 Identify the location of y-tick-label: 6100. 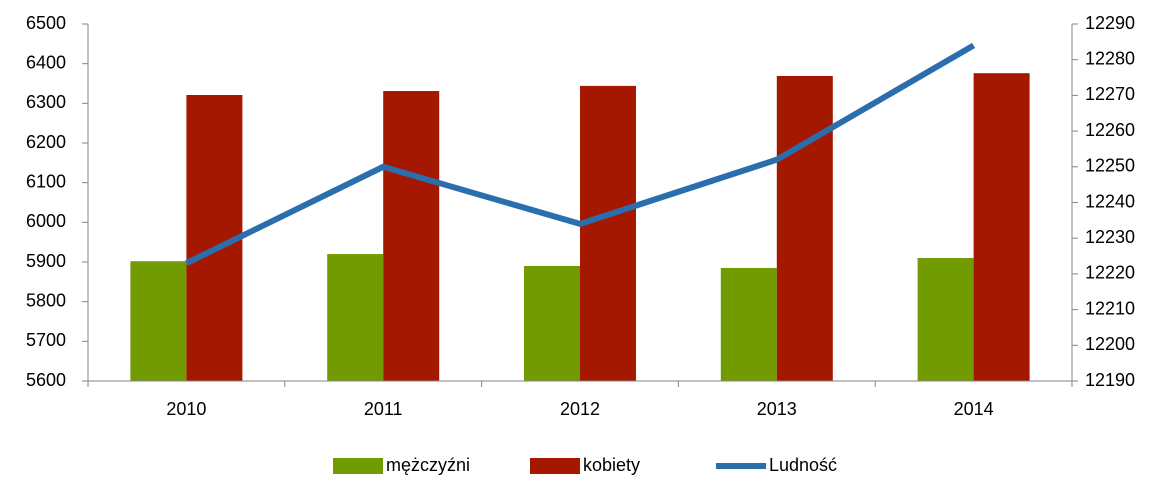
(46, 181).